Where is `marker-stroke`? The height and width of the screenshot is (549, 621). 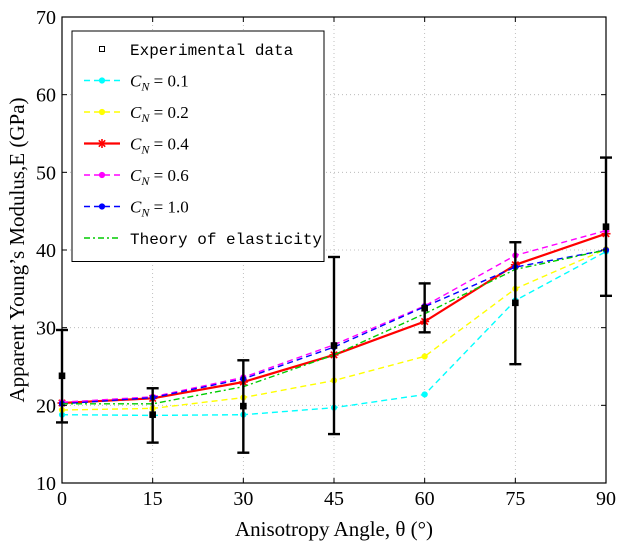 marker-stroke is located at coordinates (102, 143).